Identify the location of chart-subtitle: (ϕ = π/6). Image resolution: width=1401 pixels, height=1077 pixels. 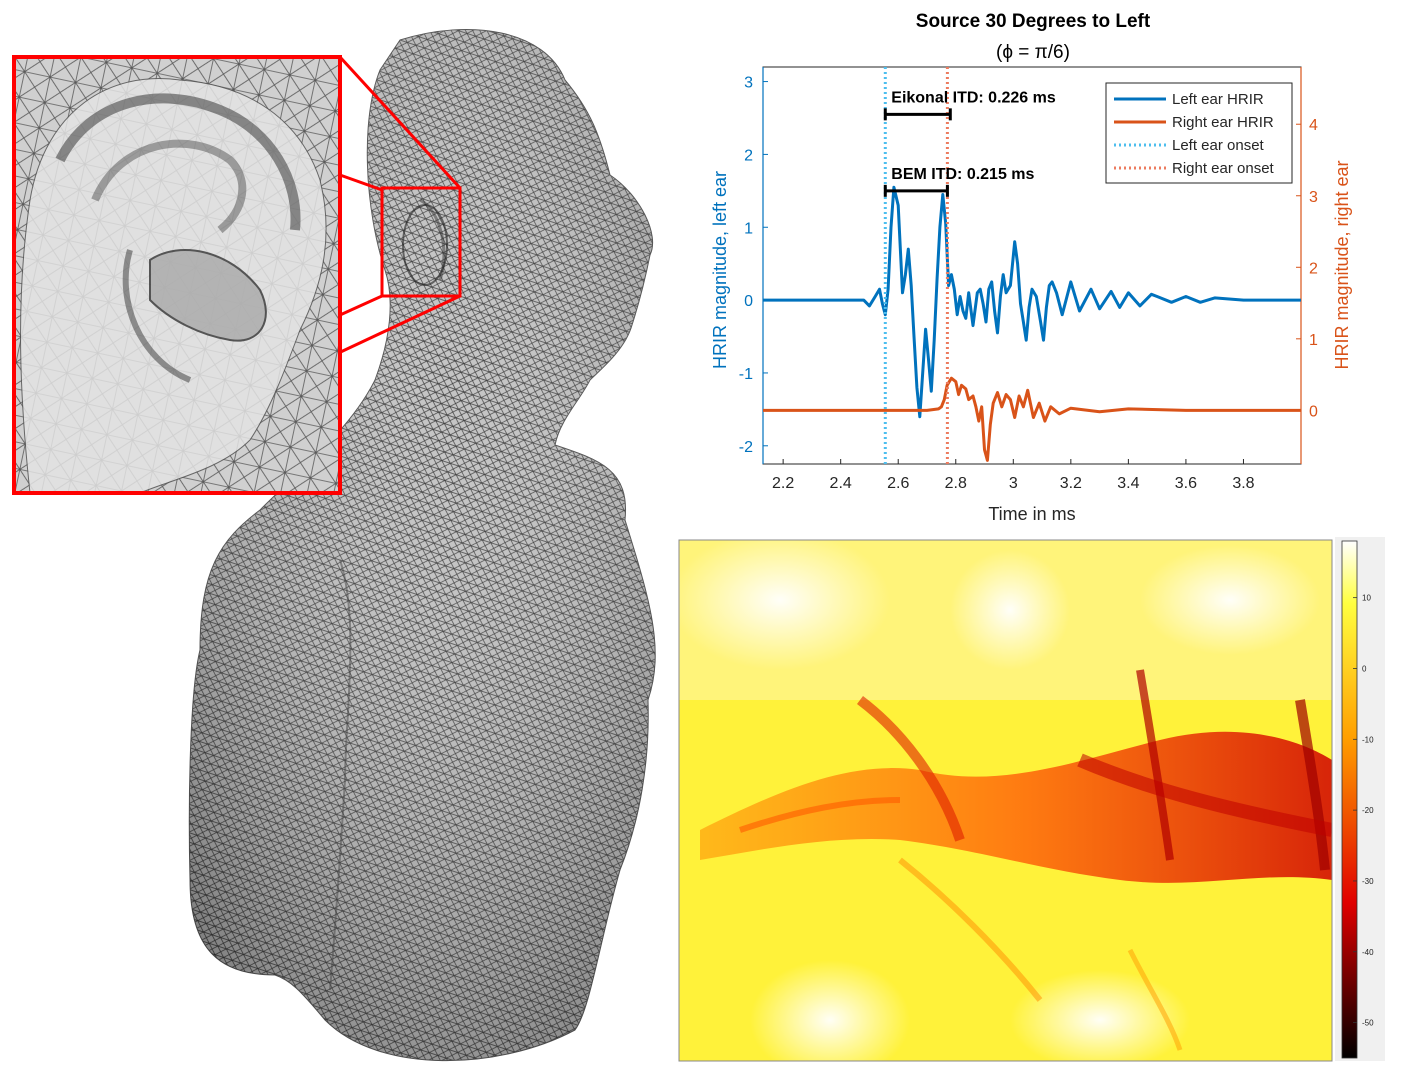
(1033, 52).